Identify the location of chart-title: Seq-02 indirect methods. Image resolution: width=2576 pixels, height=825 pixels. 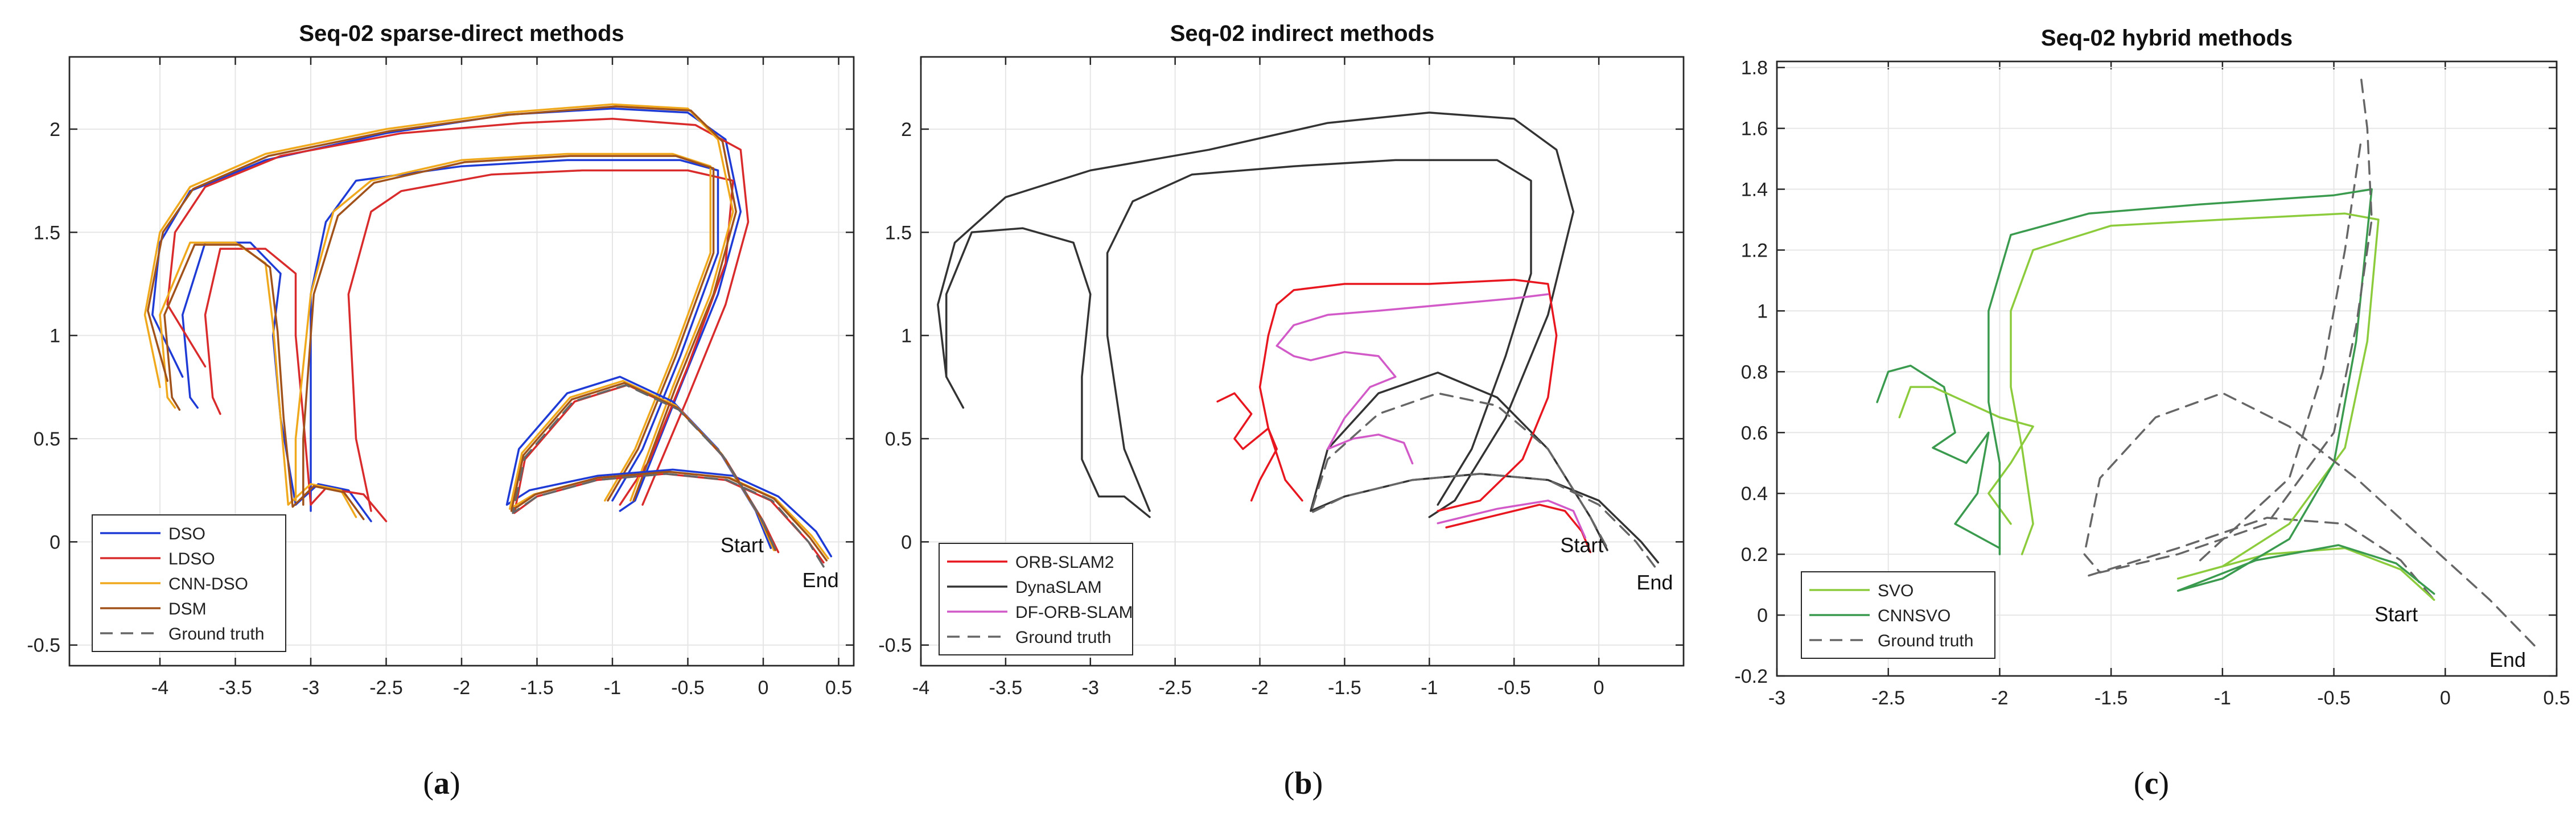
(1302, 33).